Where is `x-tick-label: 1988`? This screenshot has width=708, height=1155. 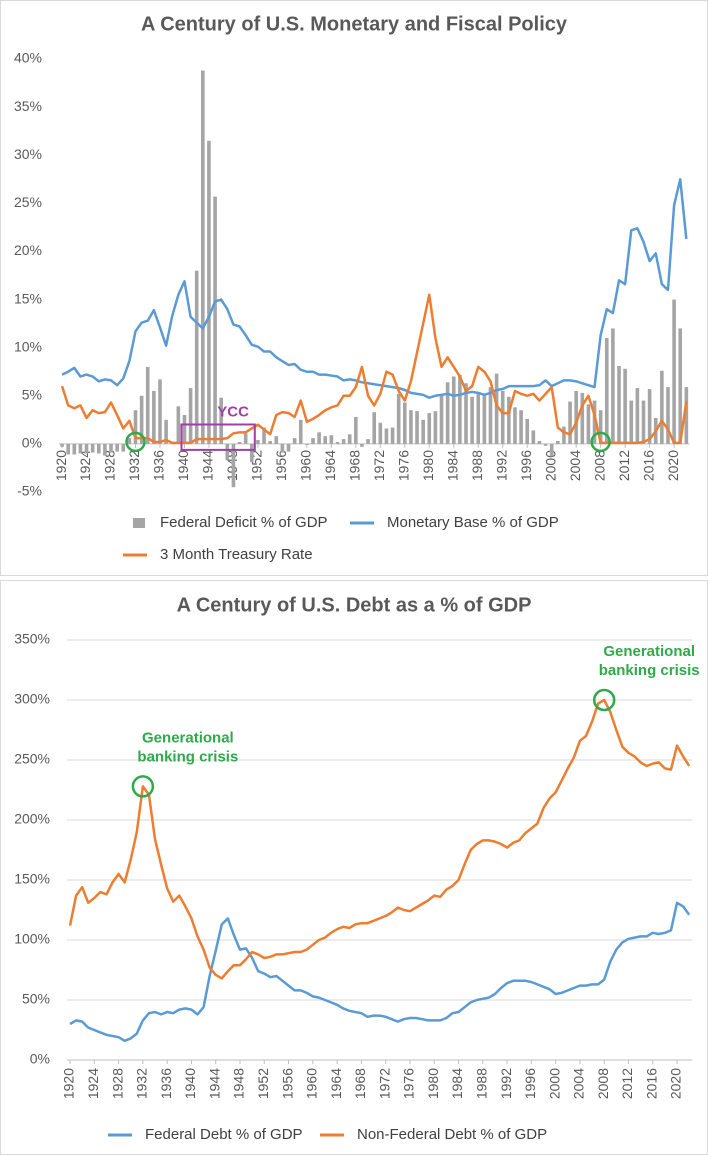 x-tick-label: 1988 is located at coordinates (481, 1083).